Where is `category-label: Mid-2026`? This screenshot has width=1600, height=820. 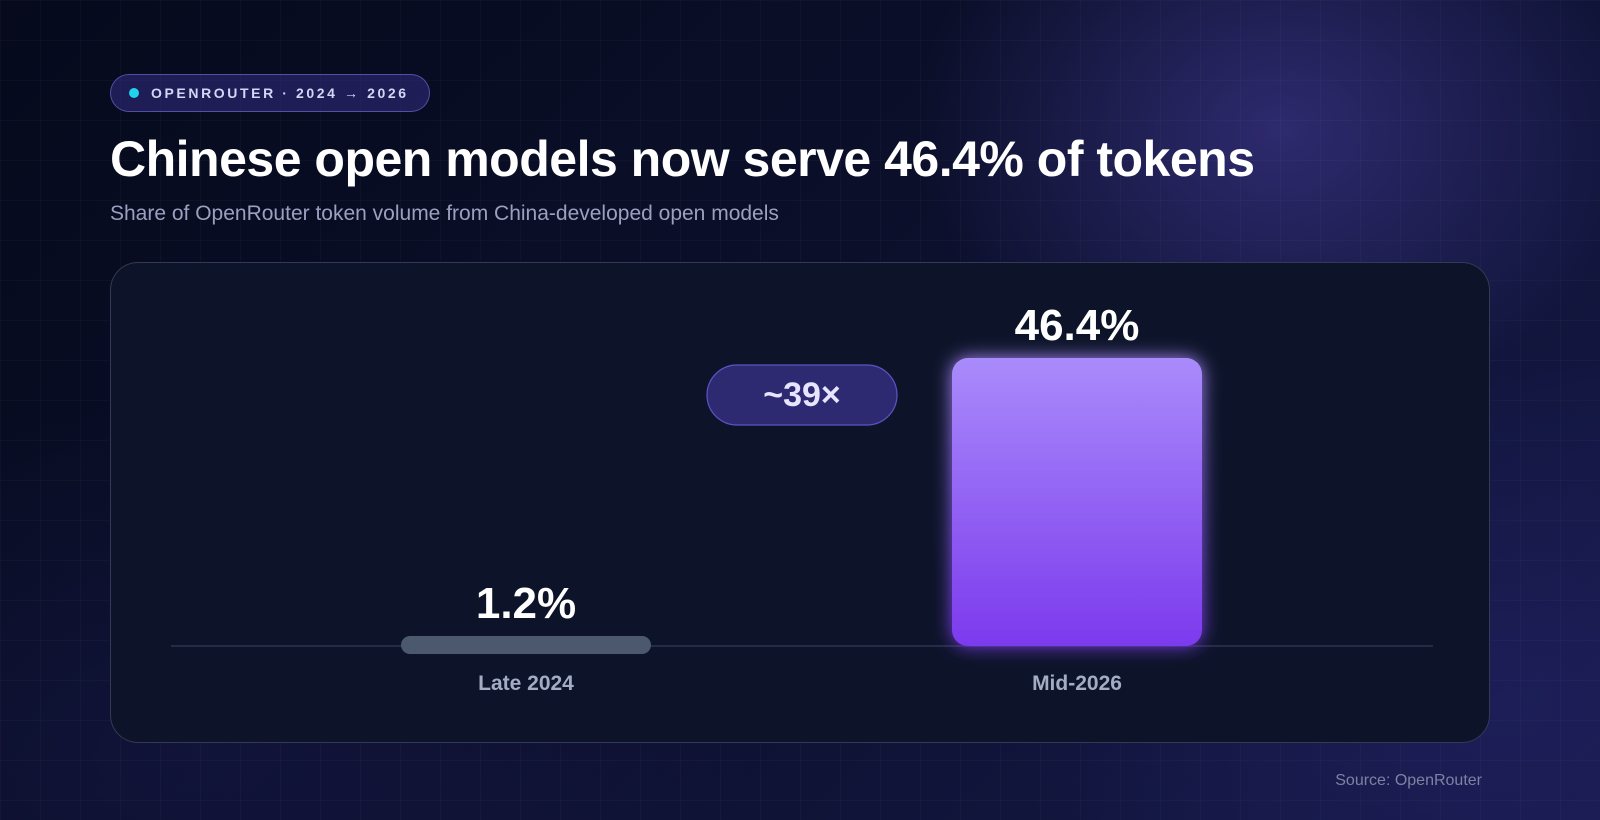
category-label: Mid-2026 is located at coordinates (1077, 683).